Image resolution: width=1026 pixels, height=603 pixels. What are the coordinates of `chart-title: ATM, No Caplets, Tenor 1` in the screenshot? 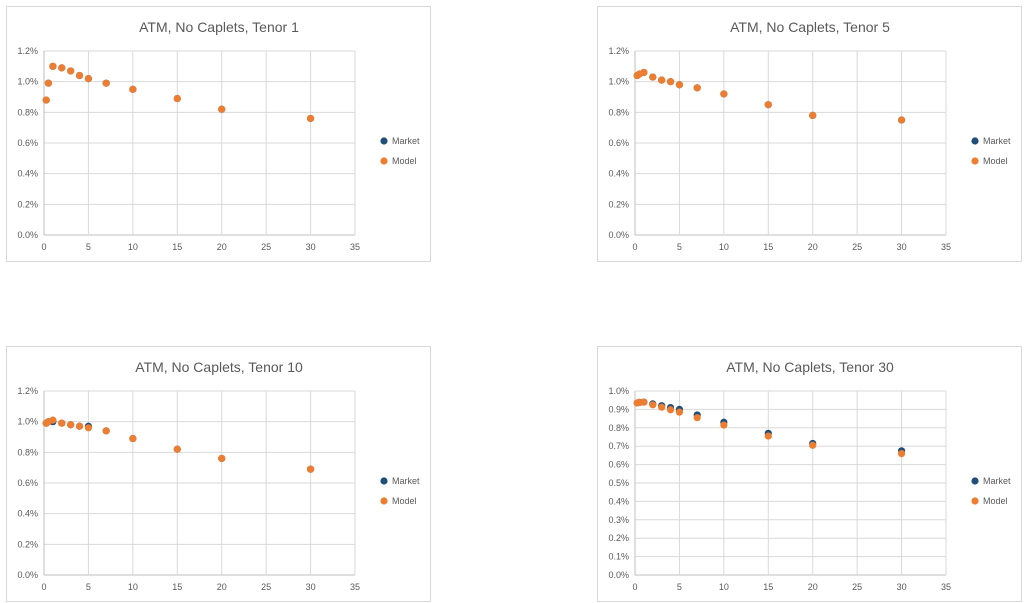 It's located at (219, 27).